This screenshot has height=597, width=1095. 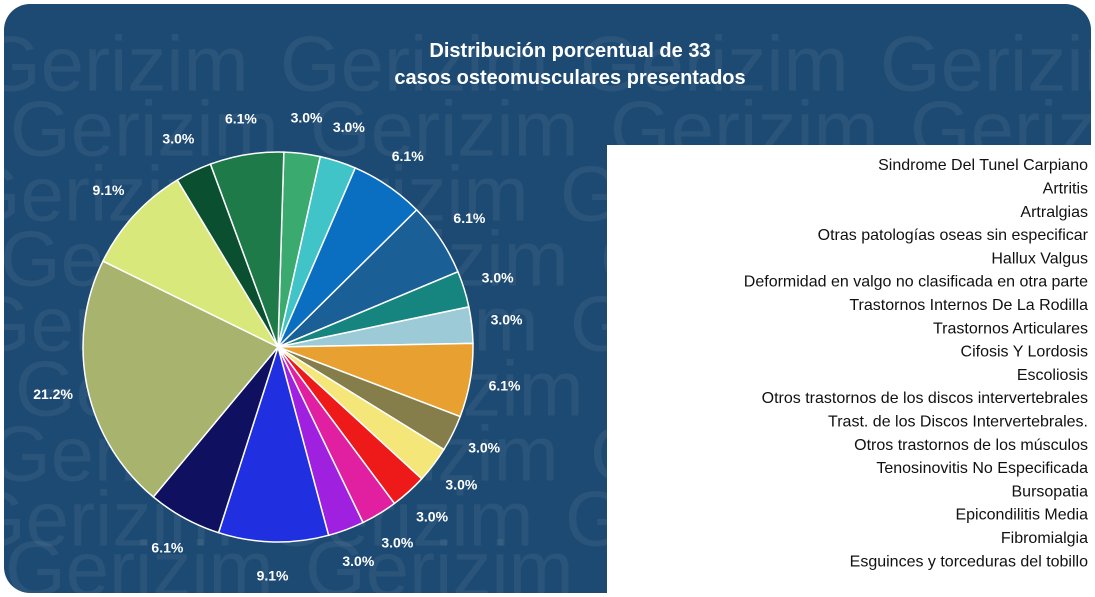 I want to click on chart-title: casos osteomusculares presentados, so click(x=569, y=78).